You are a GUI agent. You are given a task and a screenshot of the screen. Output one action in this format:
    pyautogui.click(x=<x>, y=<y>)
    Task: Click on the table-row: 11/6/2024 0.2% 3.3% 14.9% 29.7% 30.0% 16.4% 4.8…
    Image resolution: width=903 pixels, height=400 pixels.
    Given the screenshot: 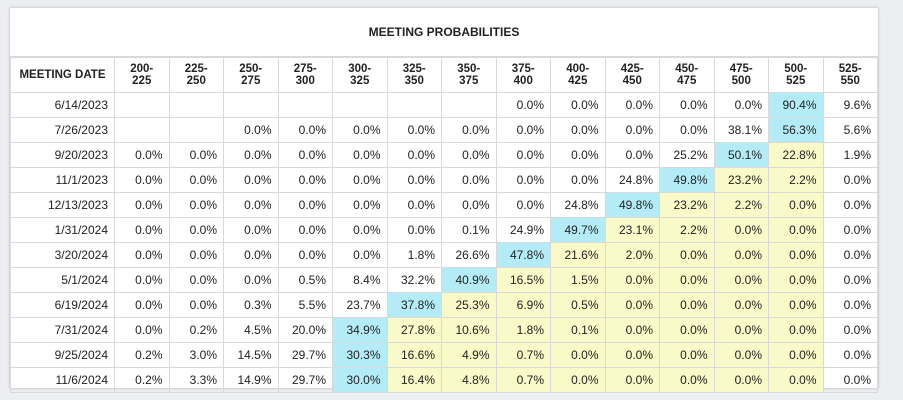 What is the action you would take?
    pyautogui.click(x=444, y=380)
    